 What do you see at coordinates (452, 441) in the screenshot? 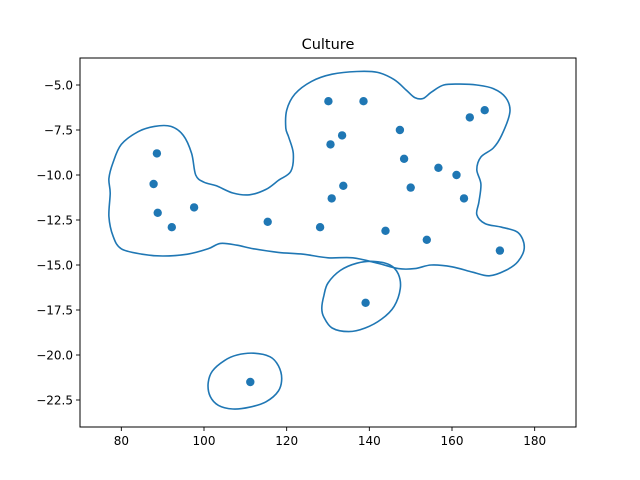
I see `x-tick-label: 160` at bounding box center [452, 441].